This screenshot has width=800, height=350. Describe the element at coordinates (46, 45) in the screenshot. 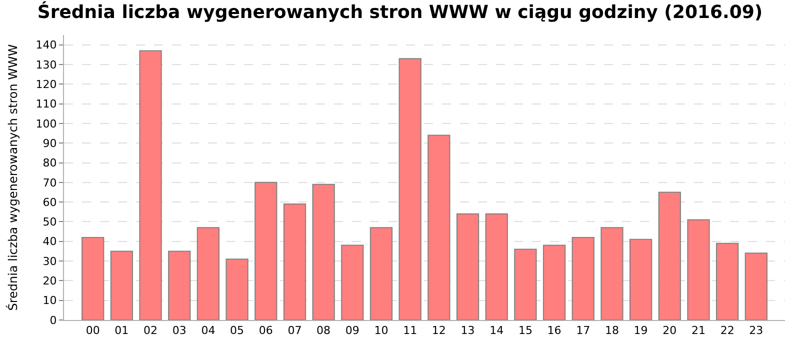

I see `y-tick-label: 140` at that location.